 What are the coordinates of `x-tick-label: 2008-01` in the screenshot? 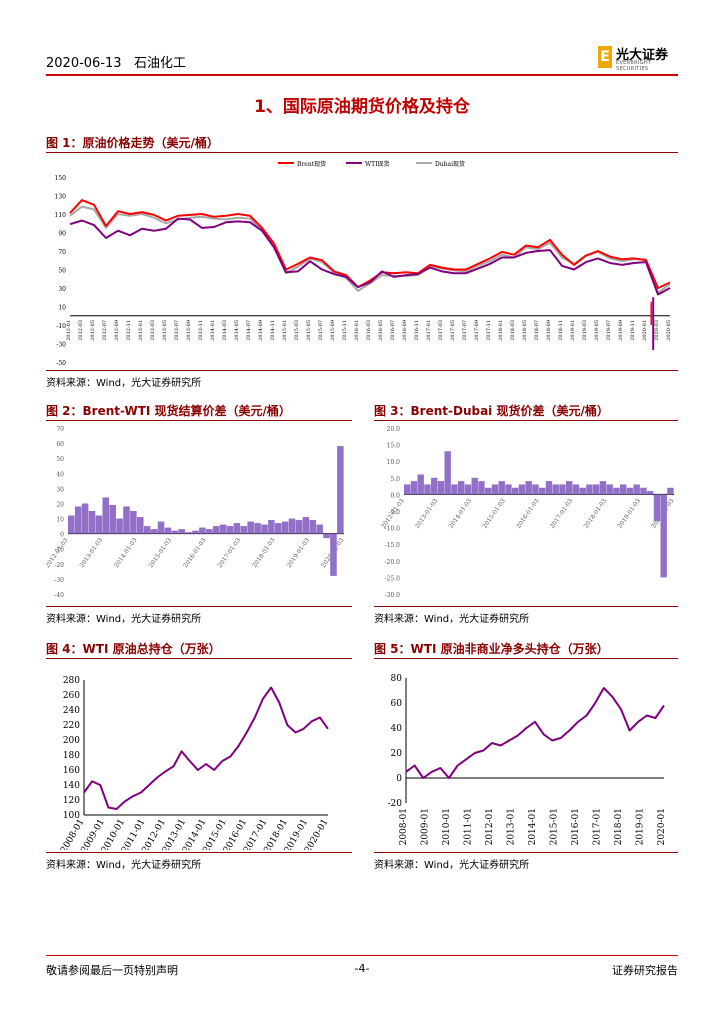 It's located at (404, 826).